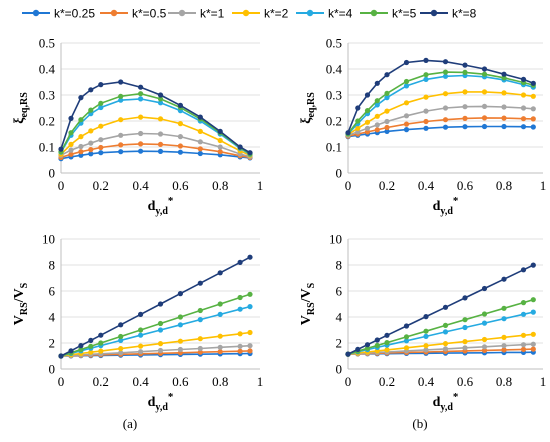  Describe the element at coordinates (161, 206) in the screenshot. I see `x-axis-label: dy,d*` at that location.